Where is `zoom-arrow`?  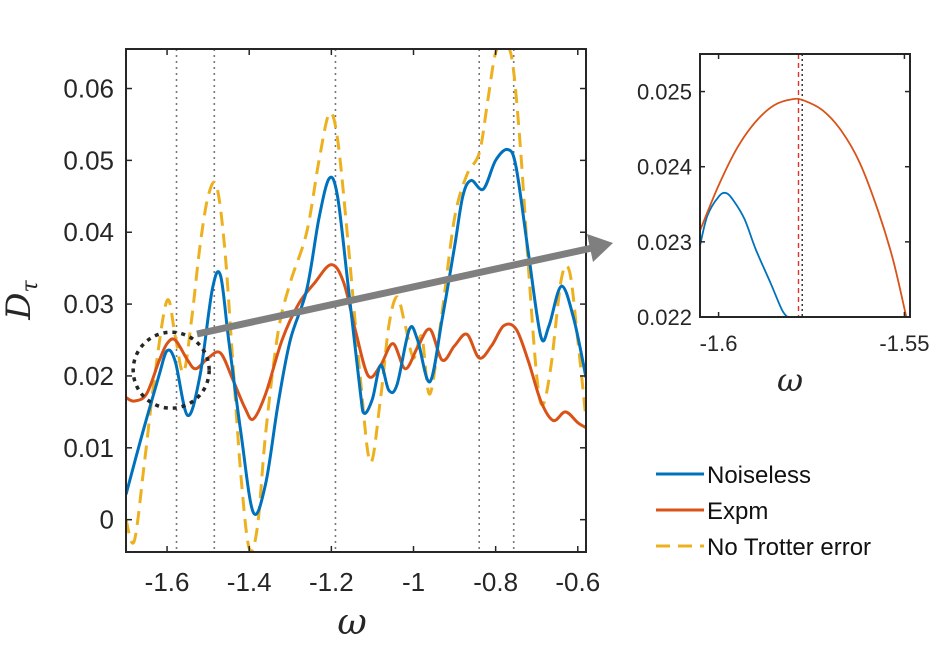
zoom-arrow is located at coordinates (404, 286).